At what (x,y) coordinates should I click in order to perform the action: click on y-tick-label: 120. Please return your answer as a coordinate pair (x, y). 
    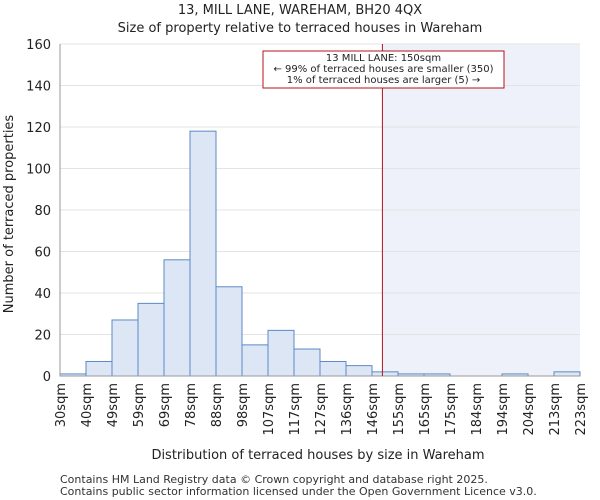
    Looking at the image, I should click on (38, 128).